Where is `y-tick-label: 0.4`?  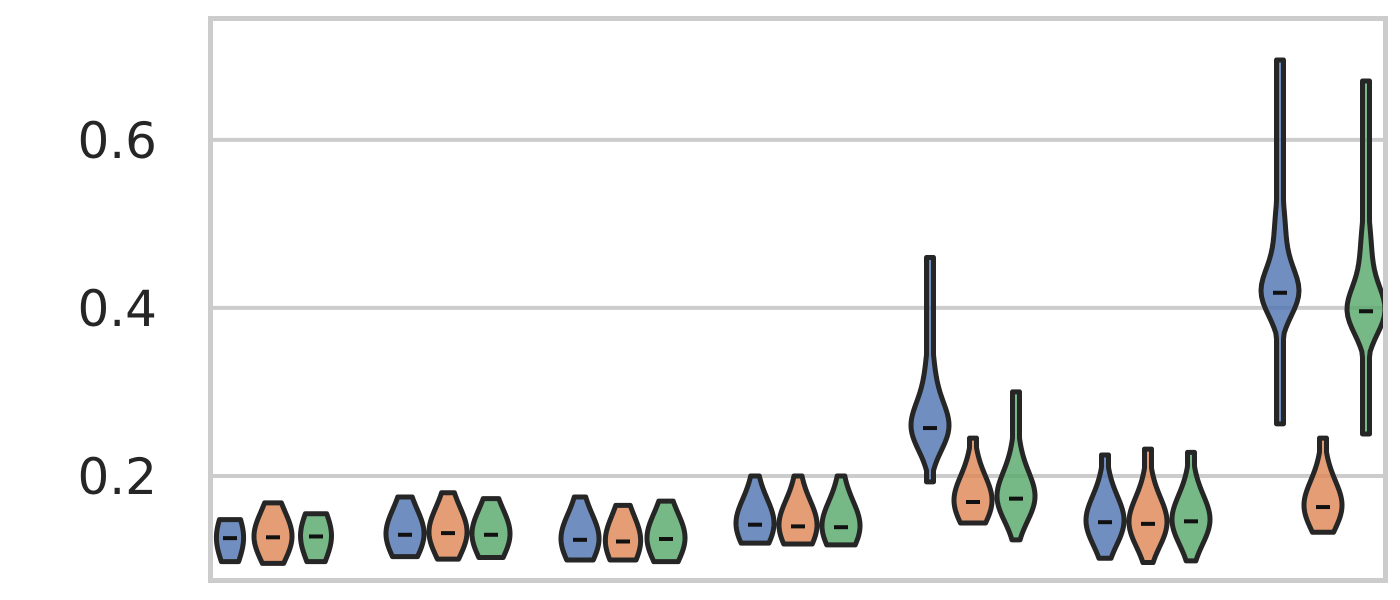
y-tick-label: 0.4 is located at coordinates (117, 309).